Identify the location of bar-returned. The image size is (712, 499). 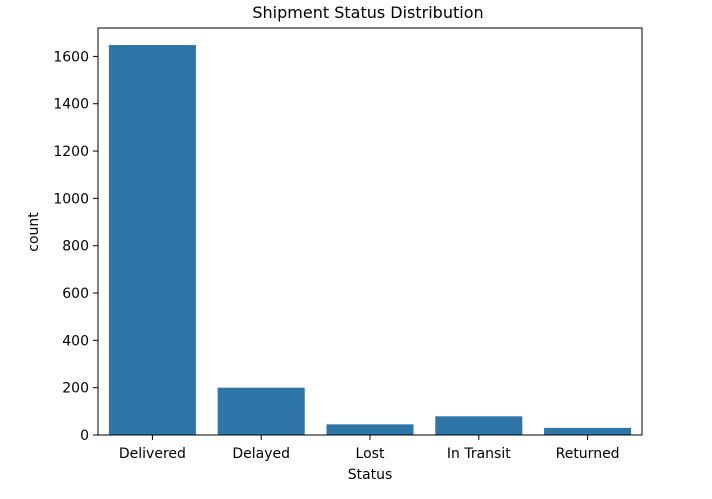
(588, 431).